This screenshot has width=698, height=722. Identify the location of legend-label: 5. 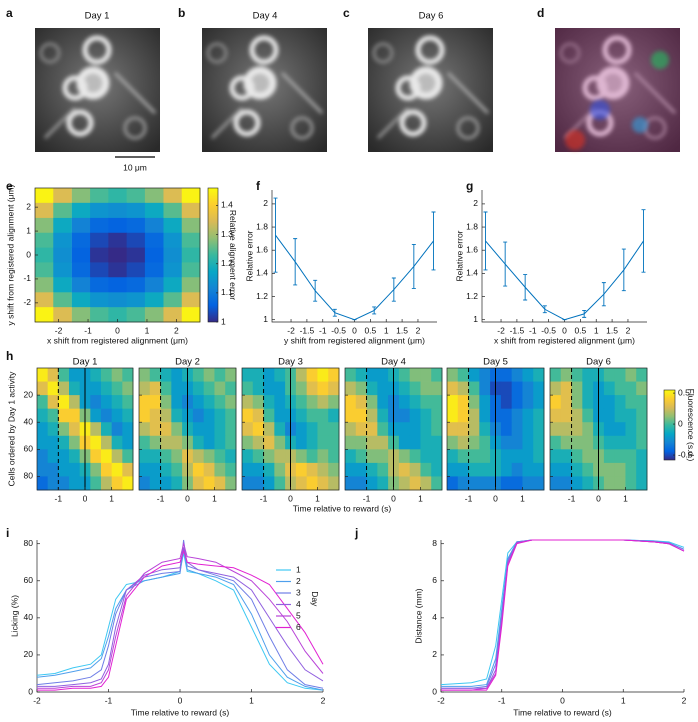
(298, 615).